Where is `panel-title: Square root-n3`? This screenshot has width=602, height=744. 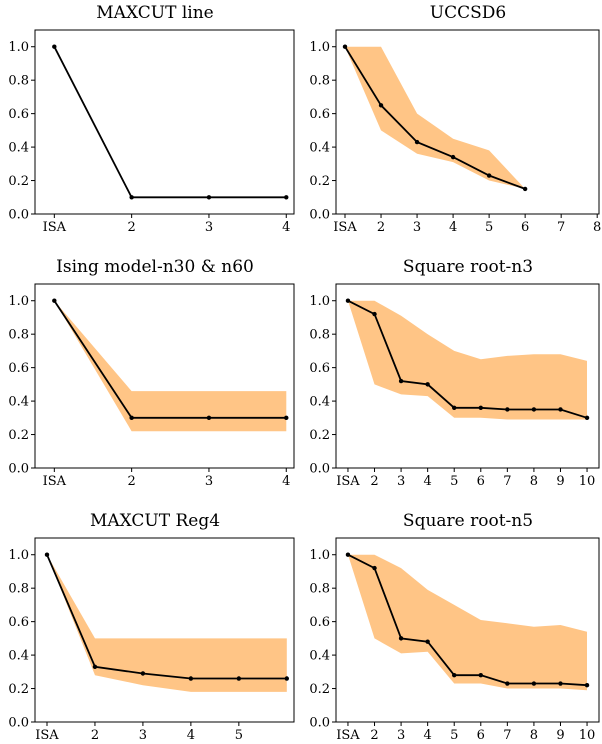
panel-title: Square root-n3 is located at coordinates (468, 267).